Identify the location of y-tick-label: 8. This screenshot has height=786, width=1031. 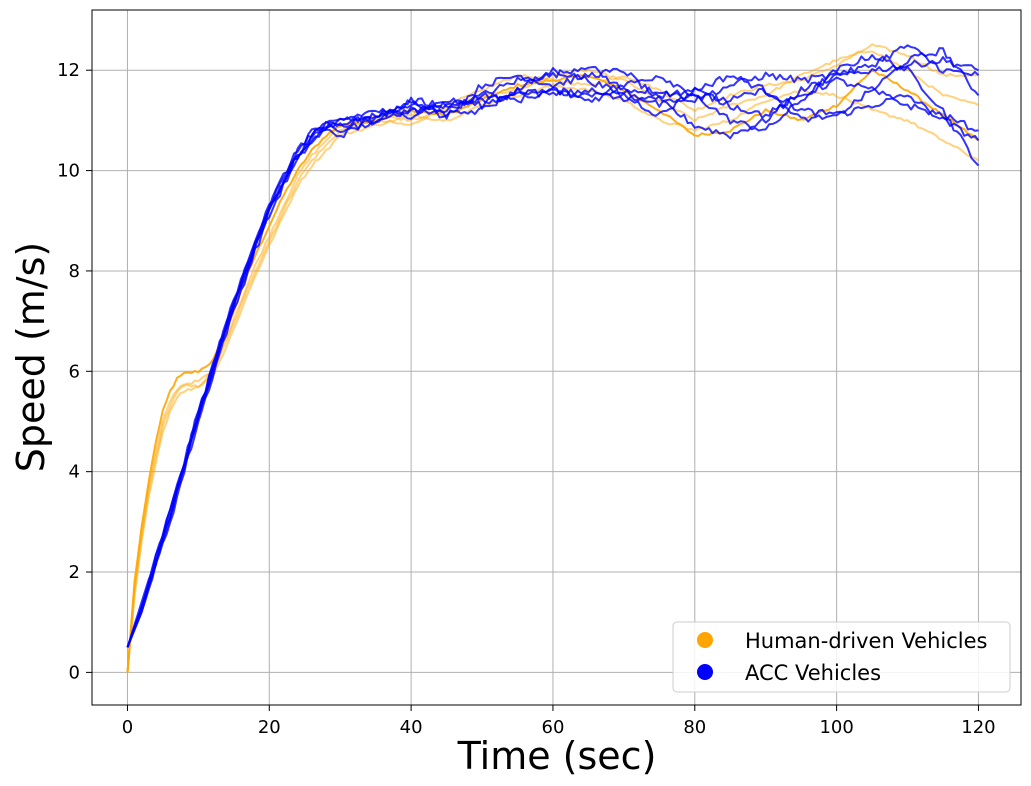
(74, 271).